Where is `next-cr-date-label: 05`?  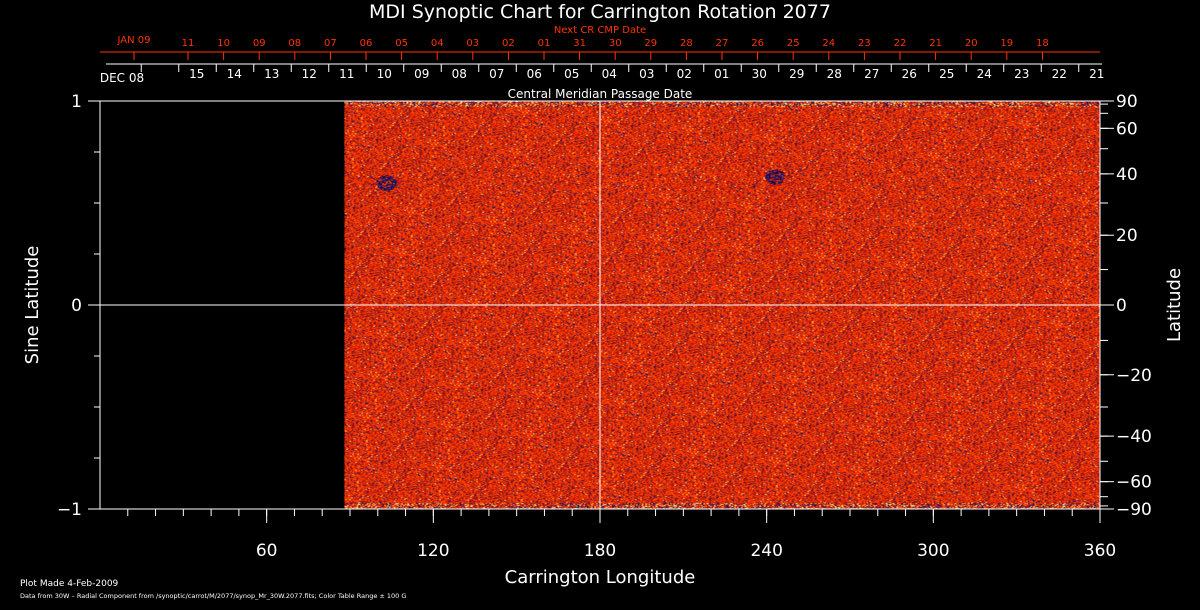 next-cr-date-label: 05 is located at coordinates (401, 43).